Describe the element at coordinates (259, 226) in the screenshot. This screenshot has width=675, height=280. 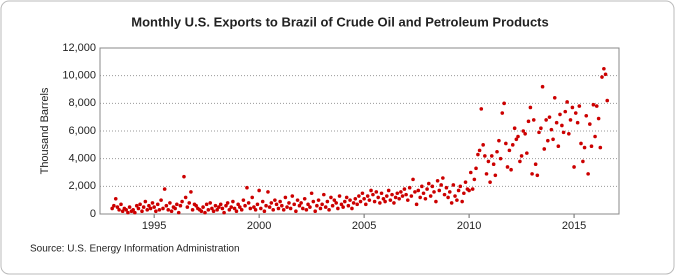
I see `x-tick-label: 2000` at that location.